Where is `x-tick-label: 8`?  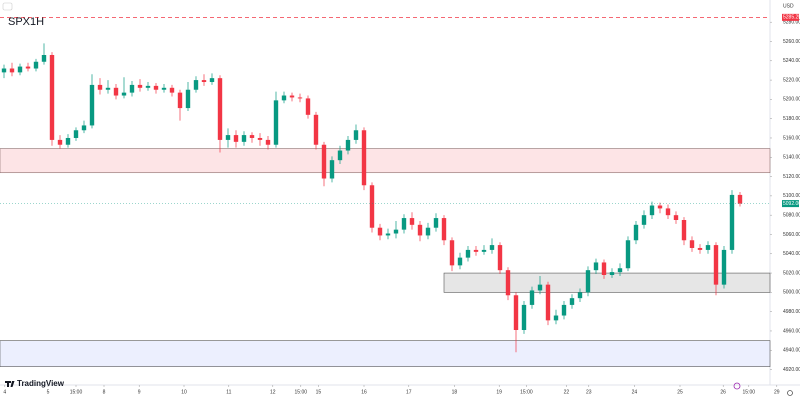 x-tick-label: 8 is located at coordinates (104, 392).